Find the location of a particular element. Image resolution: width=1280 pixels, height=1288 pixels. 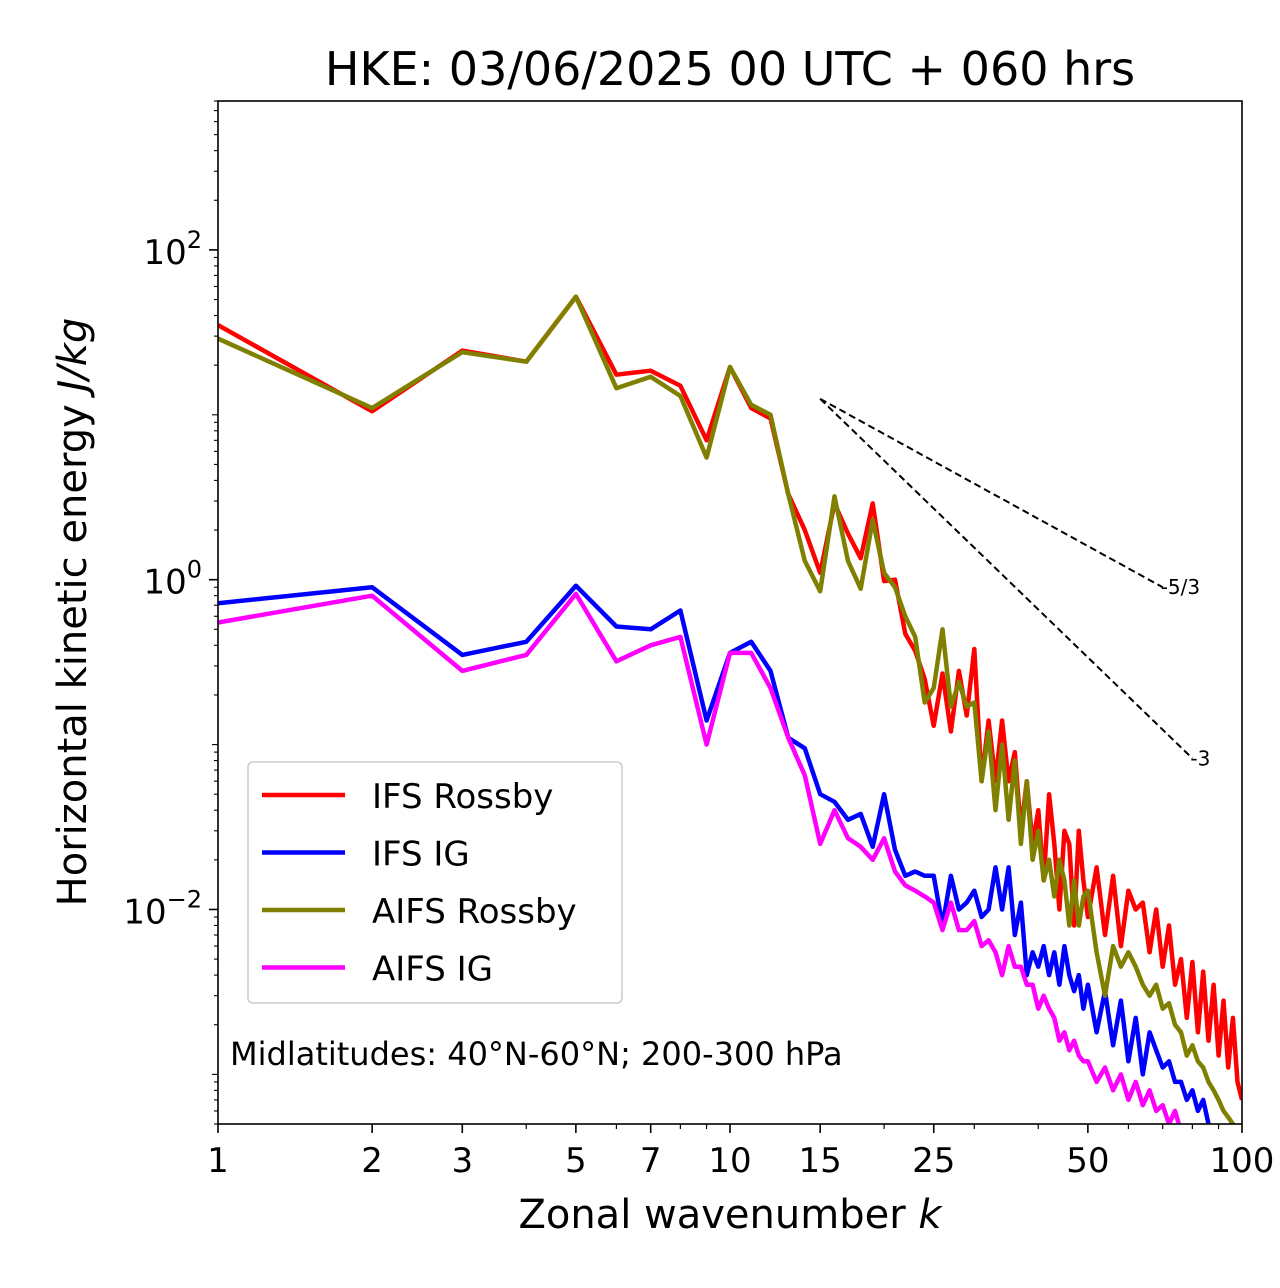

legend-frame is located at coordinates (435, 882).